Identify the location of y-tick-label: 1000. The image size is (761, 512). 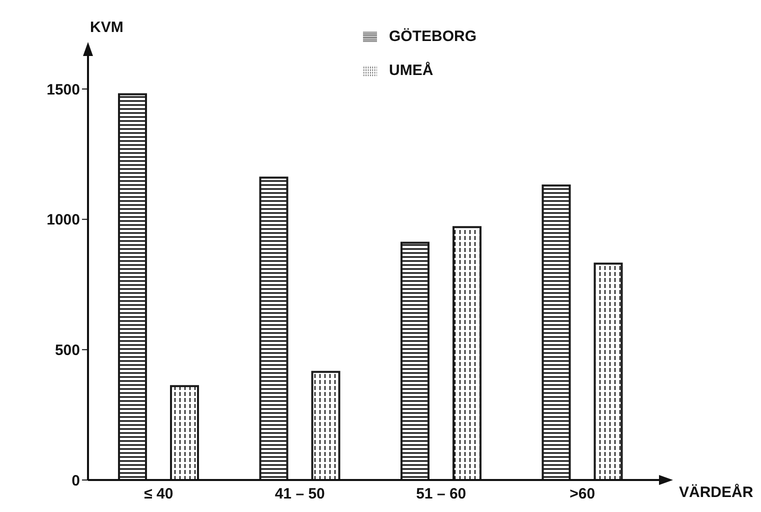
(63, 220).